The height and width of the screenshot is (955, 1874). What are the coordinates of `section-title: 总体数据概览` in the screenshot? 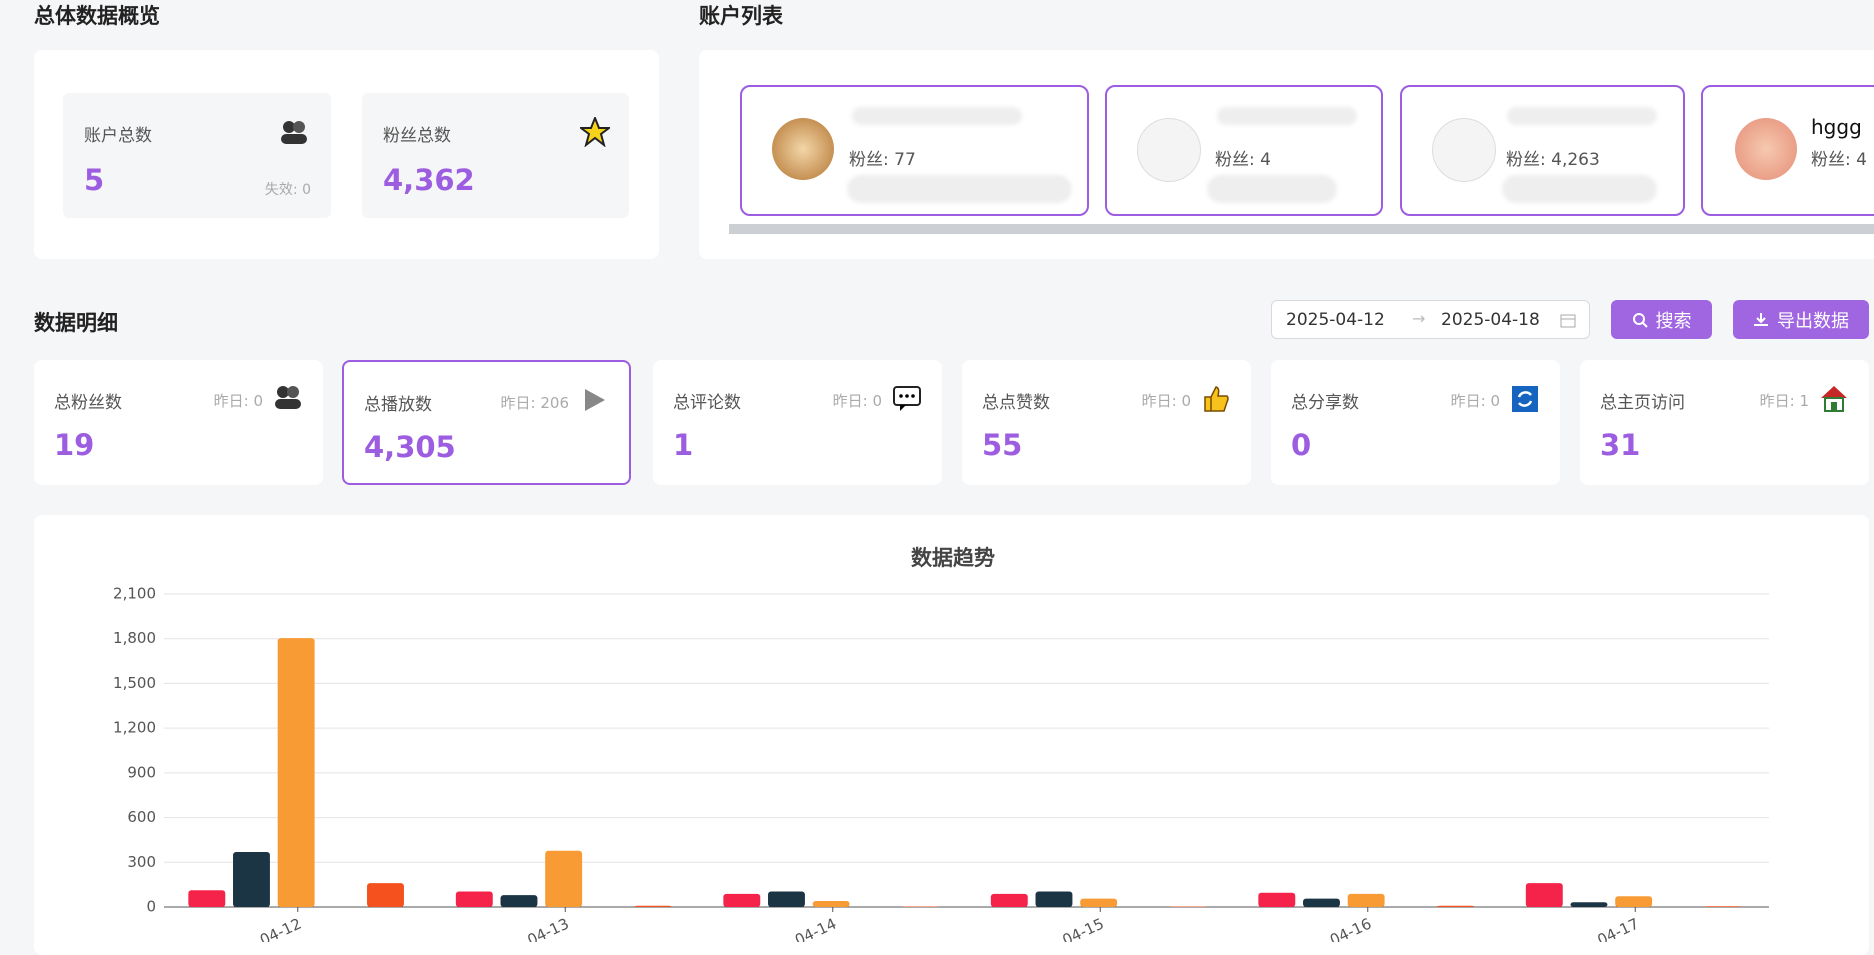 It's located at (97, 15).